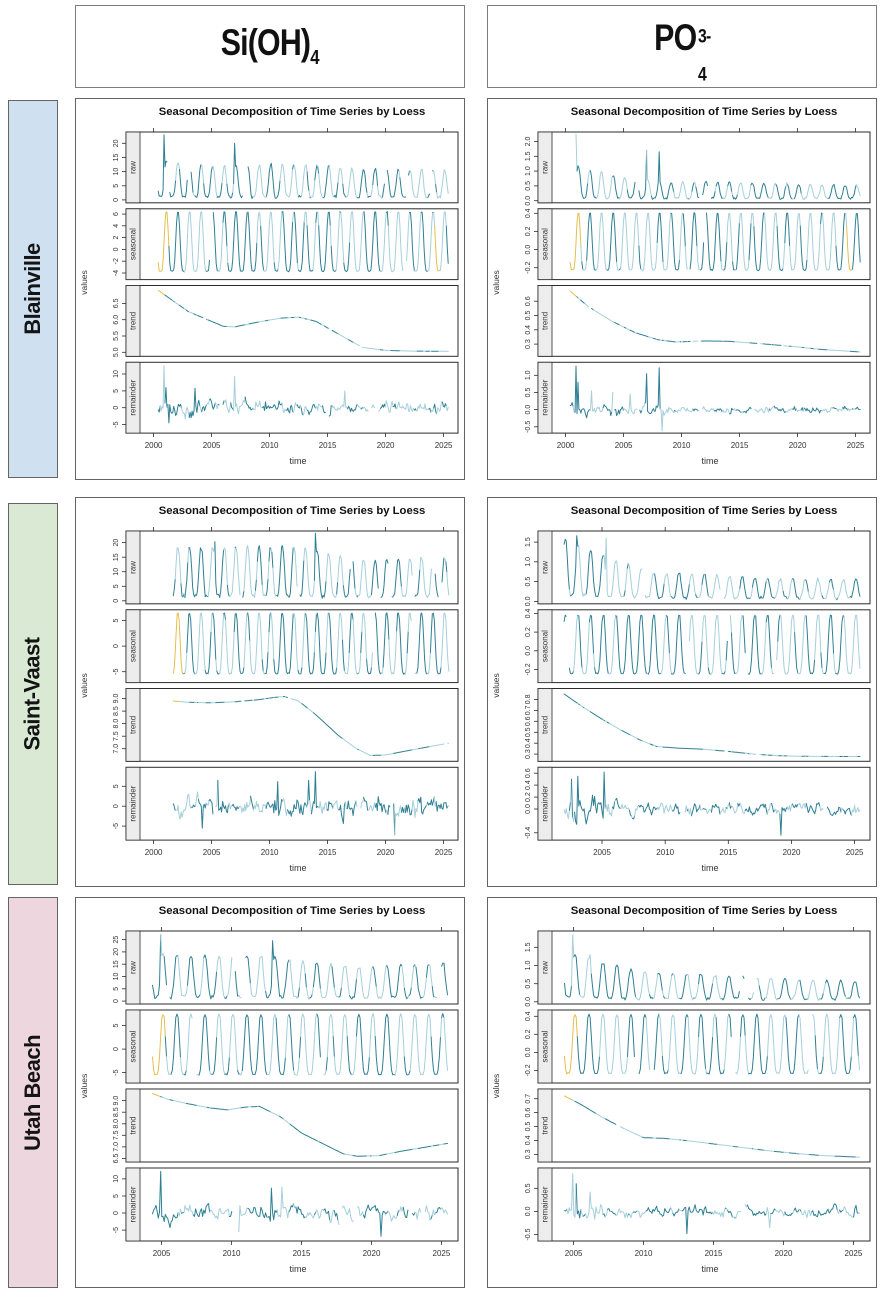  What do you see at coordinates (682, 51) in the screenshot?
I see `phosphate-formula: PO 3- 4` at bounding box center [682, 51].